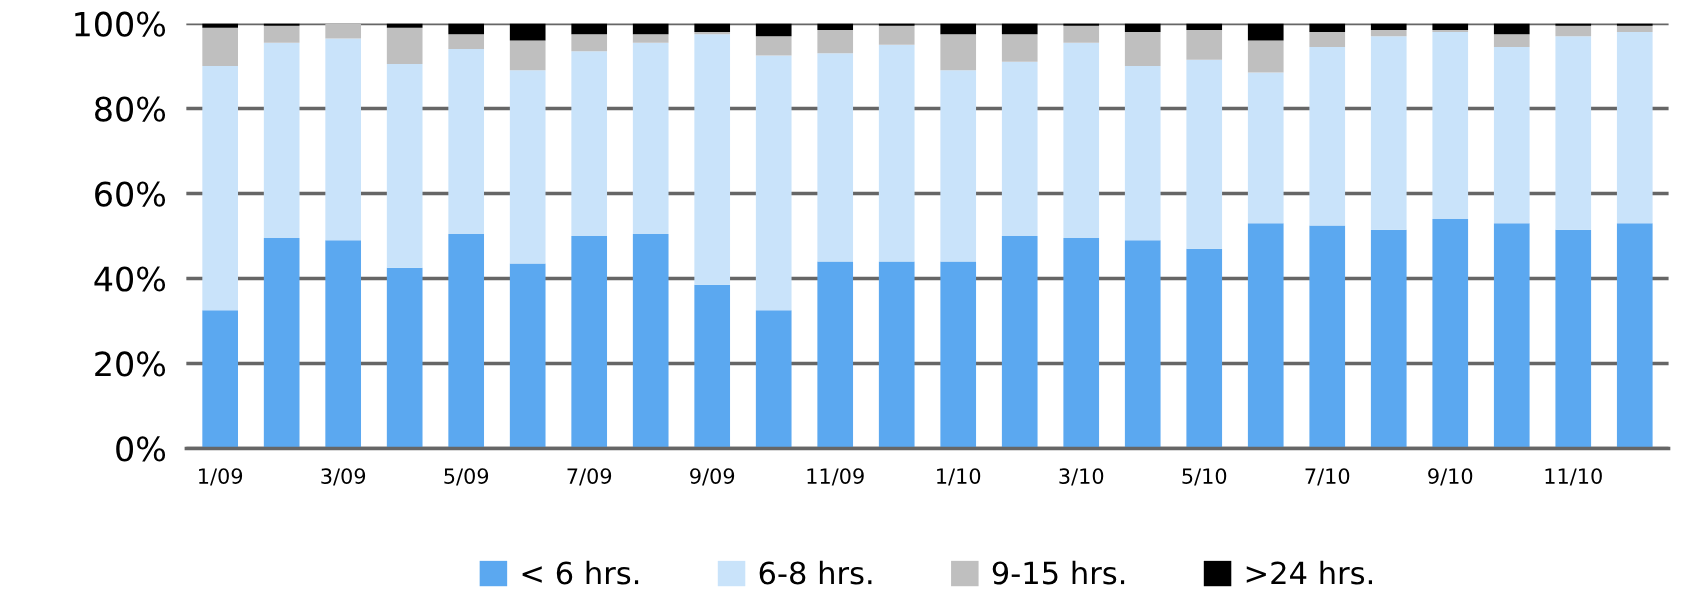 The image size is (1694, 590). Describe the element at coordinates (959, 477) in the screenshot. I see `x-tick-label: 1/10` at that location.